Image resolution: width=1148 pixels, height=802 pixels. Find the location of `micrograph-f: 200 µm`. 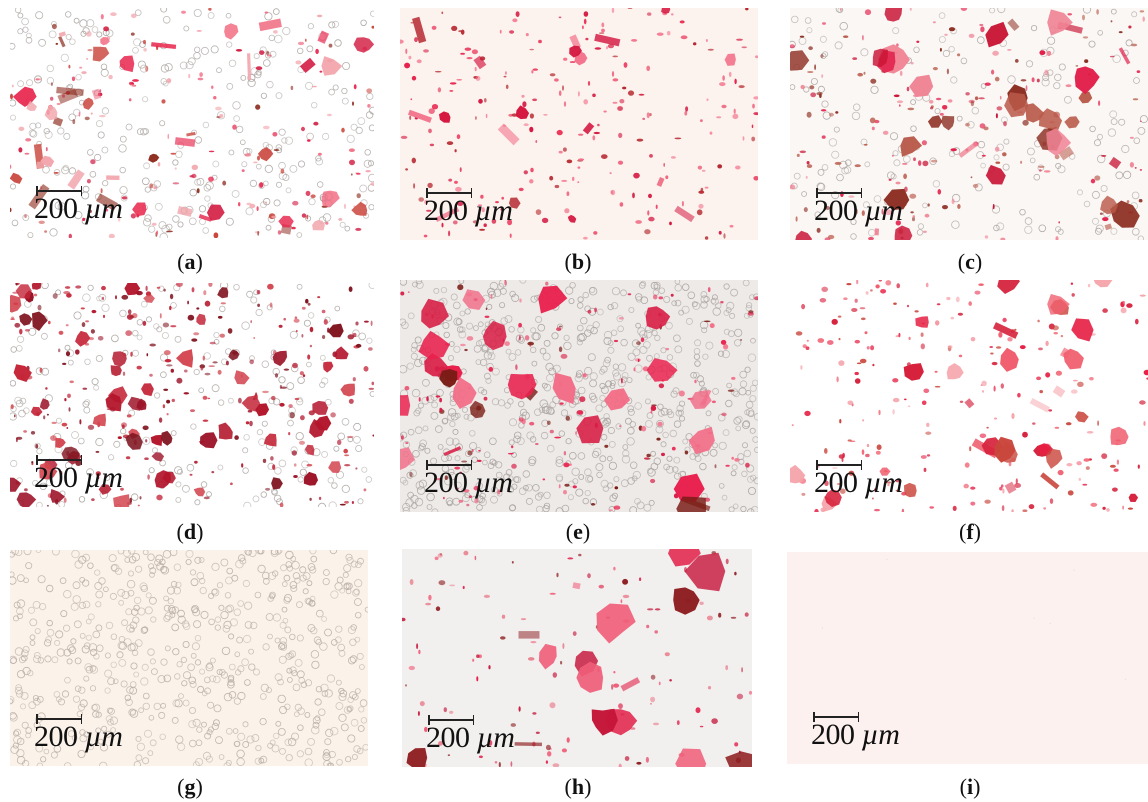

micrograph-f: 200 µm is located at coordinates (969, 396).